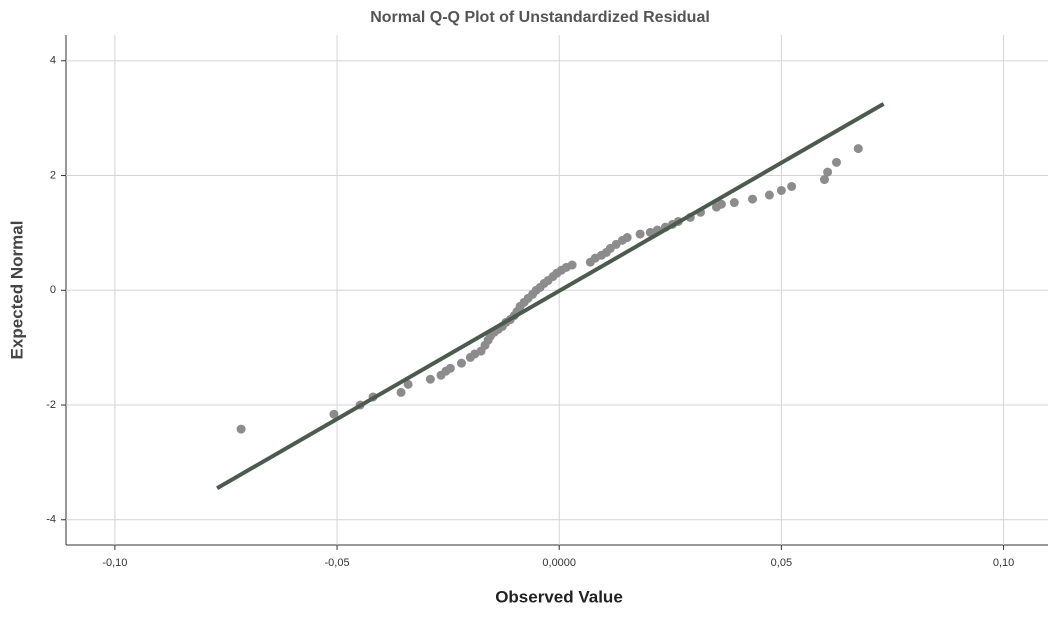 This screenshot has height=617, width=1051. I want to click on y-tick-label: 4, so click(53, 61).